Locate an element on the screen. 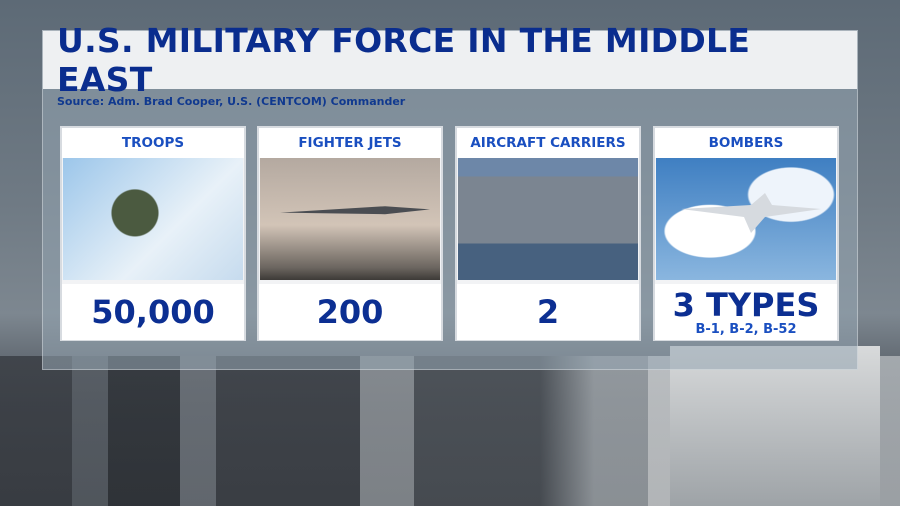  card-aircraft-carriers: AIRCRAFT CARRIERS 2 is located at coordinates (548, 233).